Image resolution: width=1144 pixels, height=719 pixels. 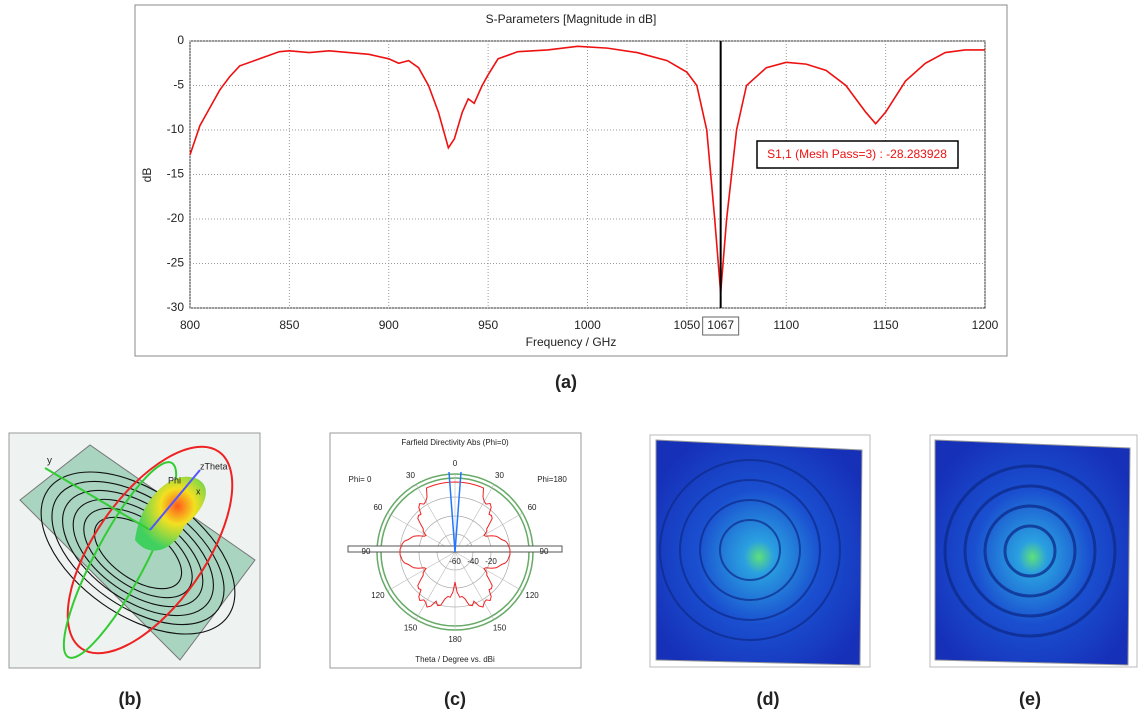 I want to click on caption: (b), so click(x=130, y=699).